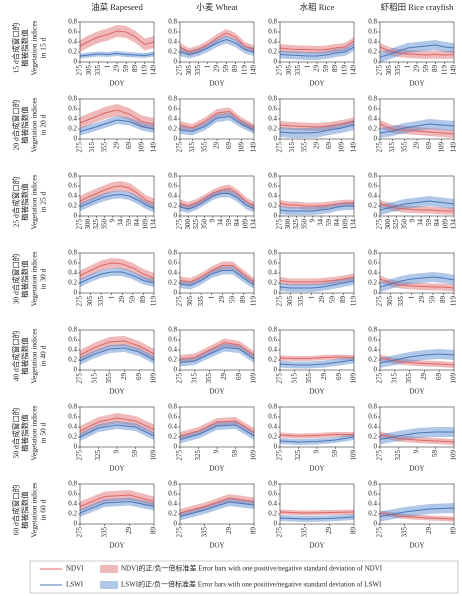  What do you see at coordinates (43, 355) in the screenshot?
I see `row-label: in 40 d` at bounding box center [43, 355].